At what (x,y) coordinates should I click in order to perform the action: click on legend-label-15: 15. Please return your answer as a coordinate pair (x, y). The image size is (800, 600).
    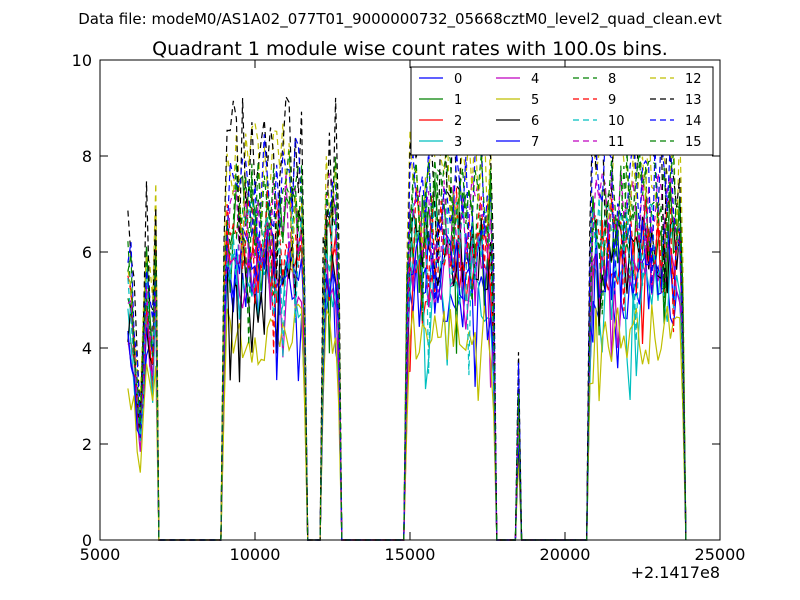
    Looking at the image, I should click on (693, 142).